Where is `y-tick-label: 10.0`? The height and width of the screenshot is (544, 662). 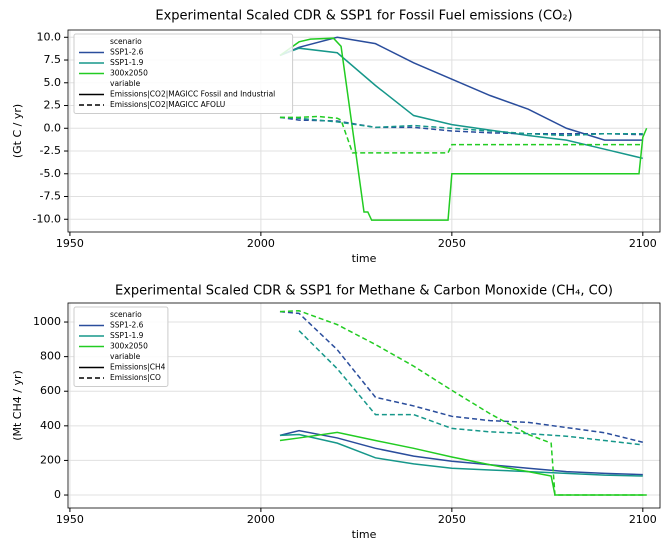 y-tick-label: 10.0 is located at coordinates (49, 36).